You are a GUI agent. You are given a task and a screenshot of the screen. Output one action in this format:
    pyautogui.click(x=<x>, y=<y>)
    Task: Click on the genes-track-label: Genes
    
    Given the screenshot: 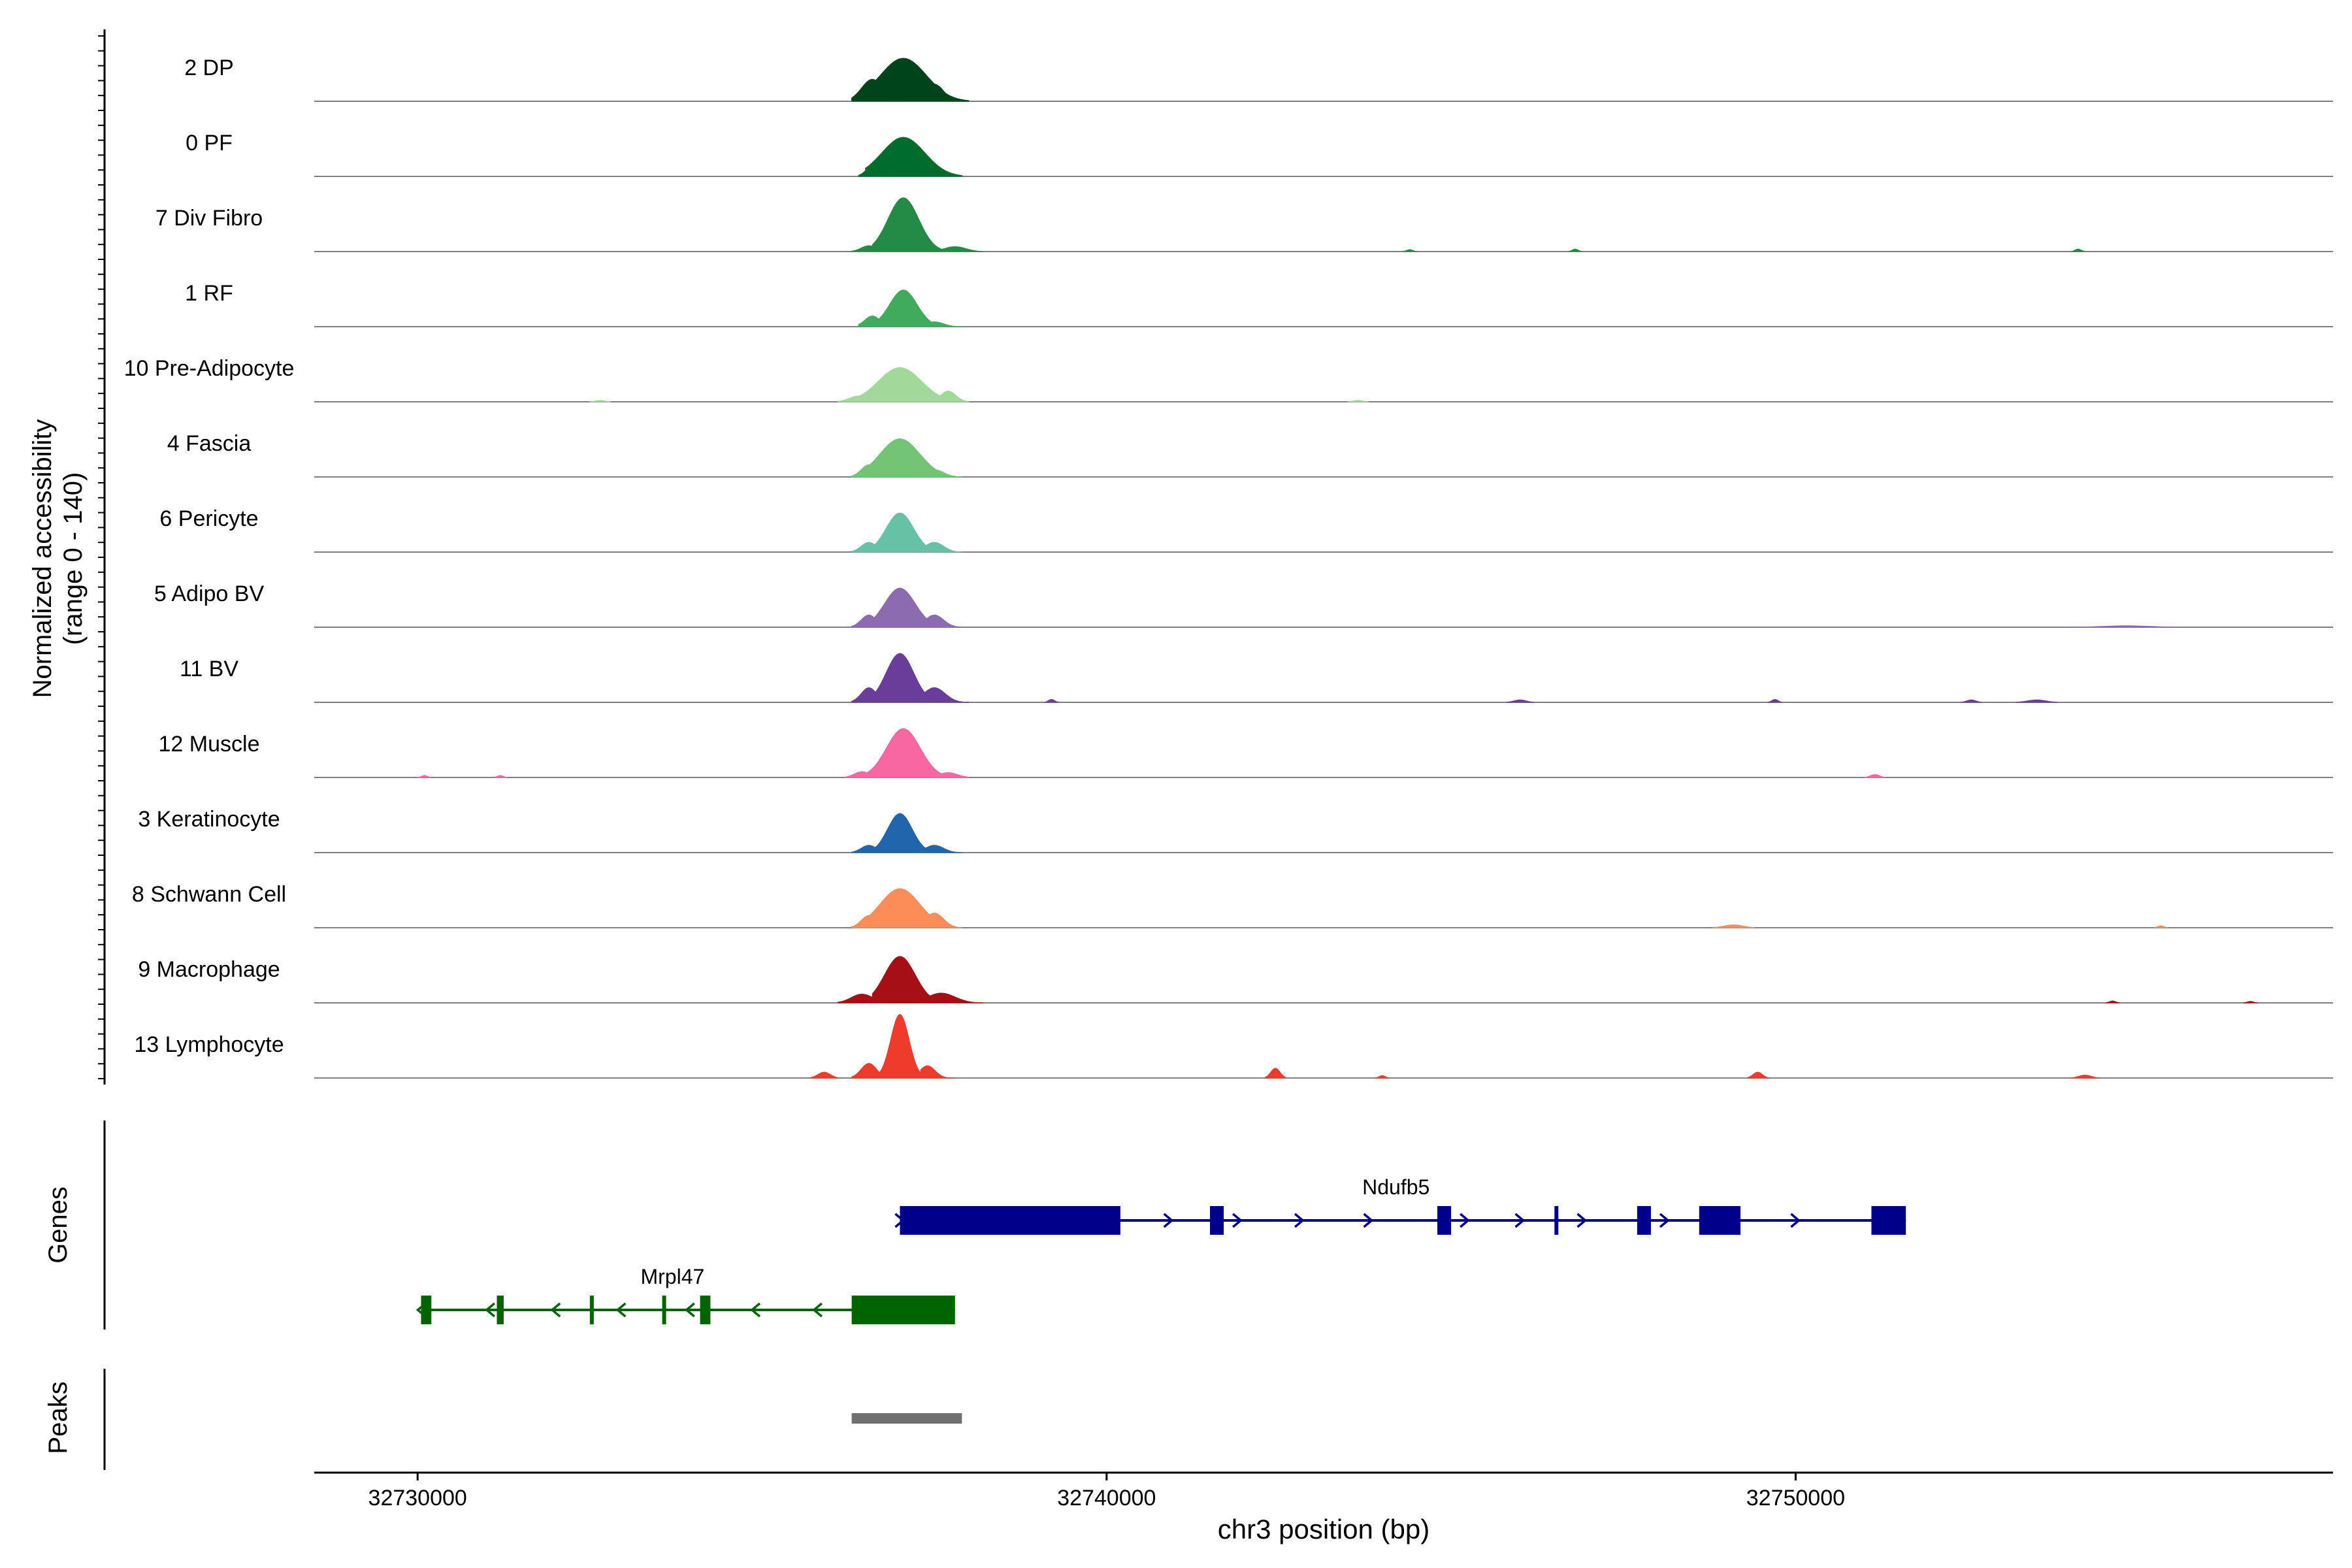 What is the action you would take?
    pyautogui.click(x=58, y=1225)
    